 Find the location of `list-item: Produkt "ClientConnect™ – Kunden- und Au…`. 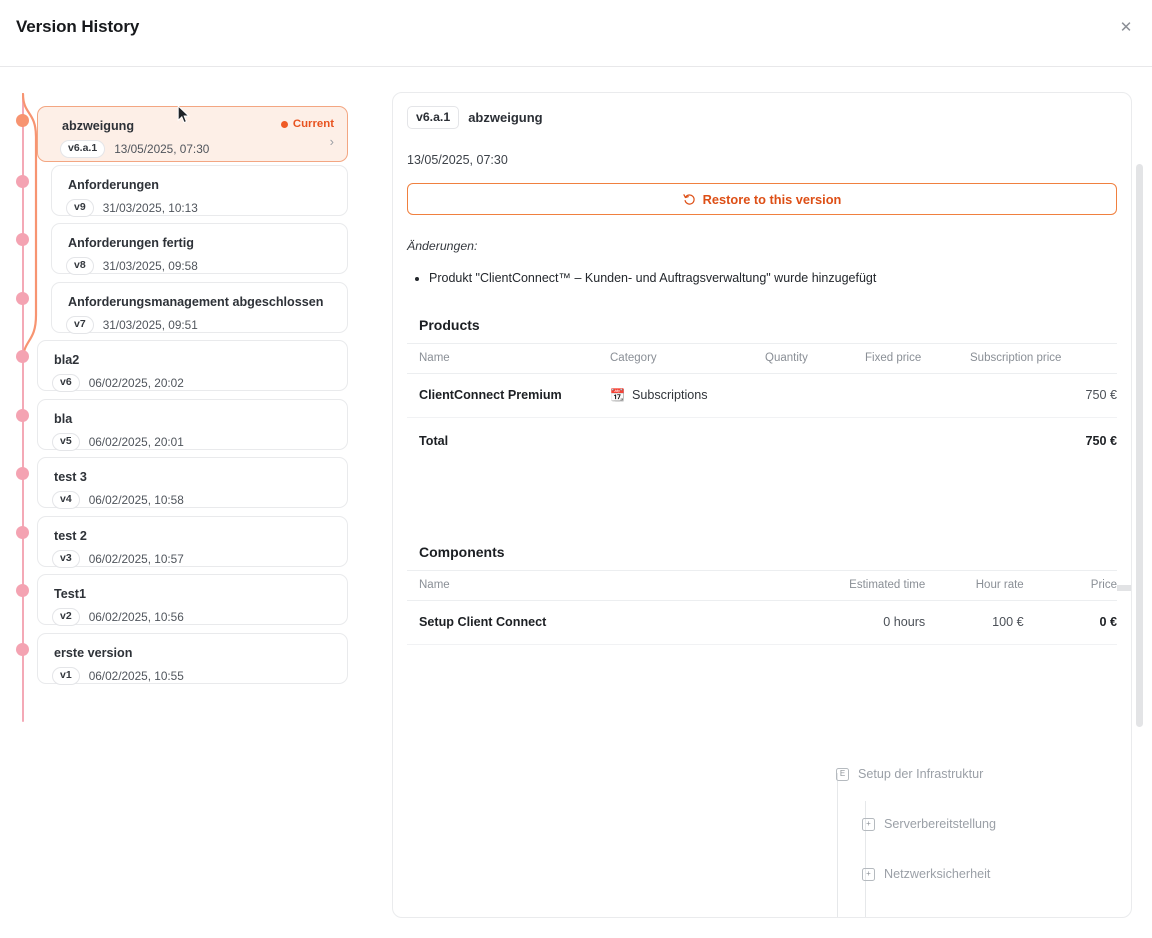

list-item: Produkt "ClientConnect™ – Kunden- und Au… is located at coordinates (771, 278).